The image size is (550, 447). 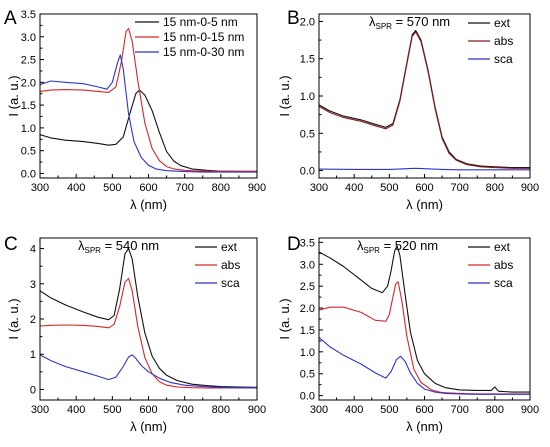 I want to click on panel-letter: A, so click(x=10, y=18).